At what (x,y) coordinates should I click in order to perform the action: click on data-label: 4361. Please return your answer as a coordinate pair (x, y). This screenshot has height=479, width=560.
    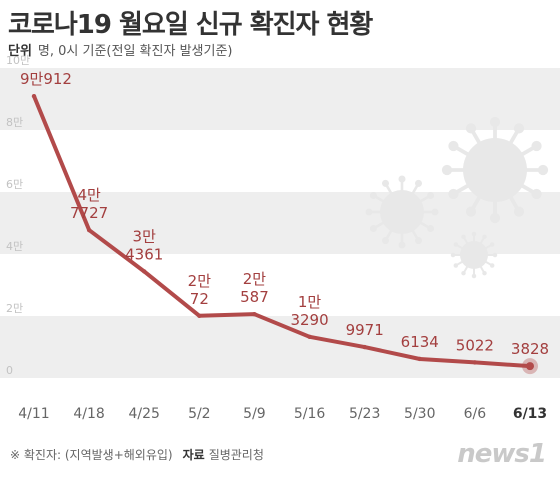
    Looking at the image, I should click on (144, 254).